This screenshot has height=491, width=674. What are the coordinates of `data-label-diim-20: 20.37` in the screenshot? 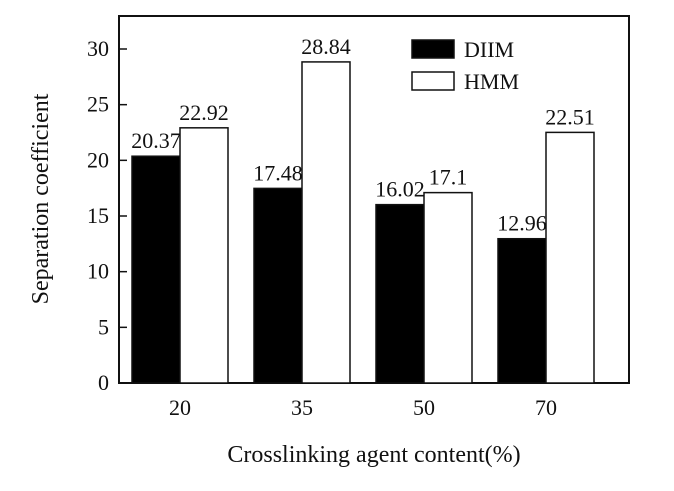 It's located at (156, 140).